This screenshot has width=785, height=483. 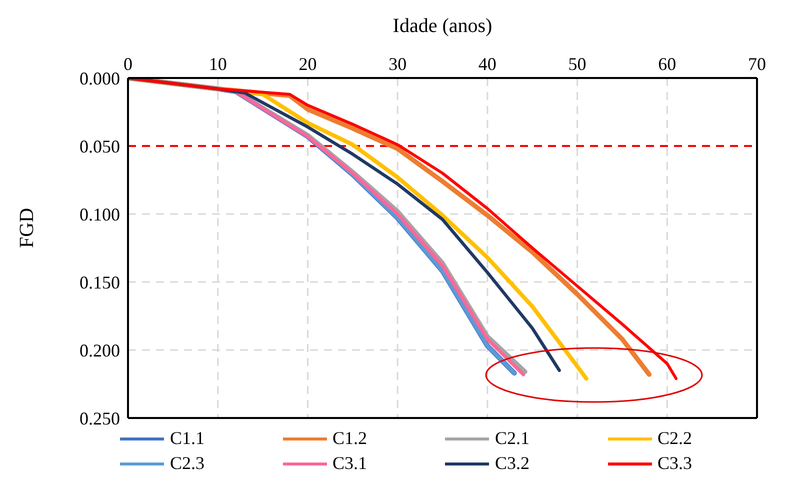 I want to click on y-tick-label: 0.000, so click(x=100, y=78).